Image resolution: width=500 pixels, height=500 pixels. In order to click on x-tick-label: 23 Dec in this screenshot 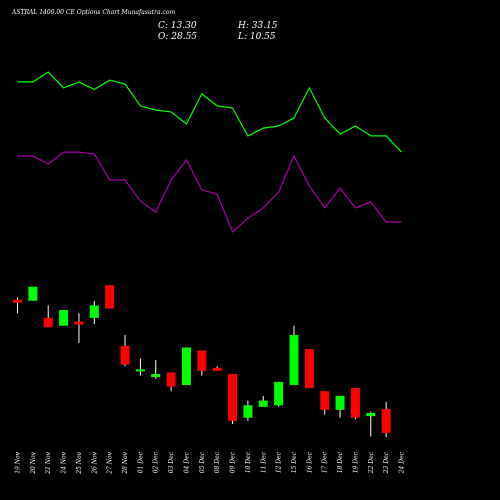, I will do `click(386, 462)`.